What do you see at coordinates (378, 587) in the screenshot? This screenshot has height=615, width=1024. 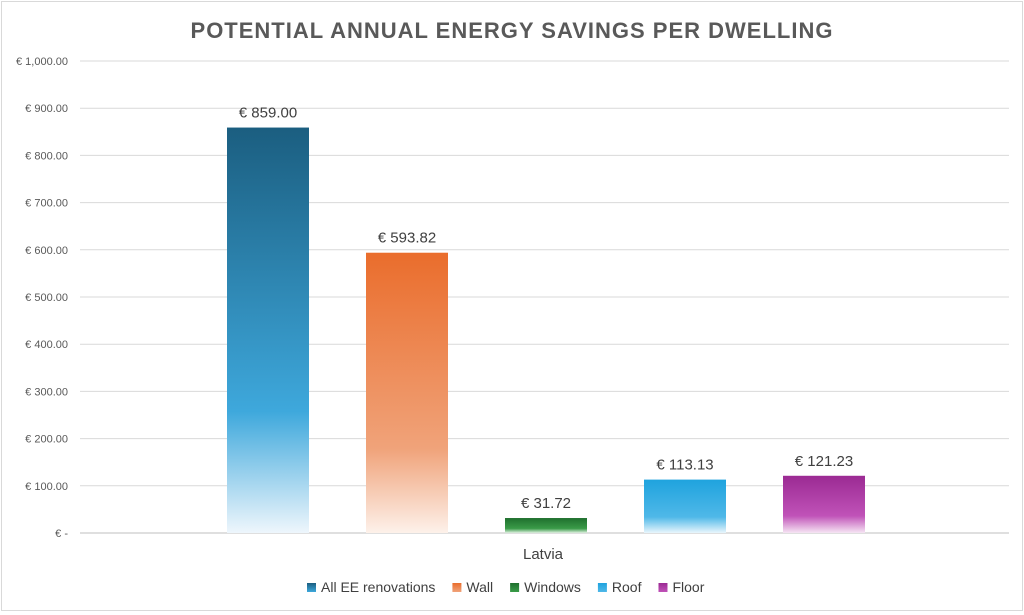 I see `legend-label: All EE renovations` at bounding box center [378, 587].